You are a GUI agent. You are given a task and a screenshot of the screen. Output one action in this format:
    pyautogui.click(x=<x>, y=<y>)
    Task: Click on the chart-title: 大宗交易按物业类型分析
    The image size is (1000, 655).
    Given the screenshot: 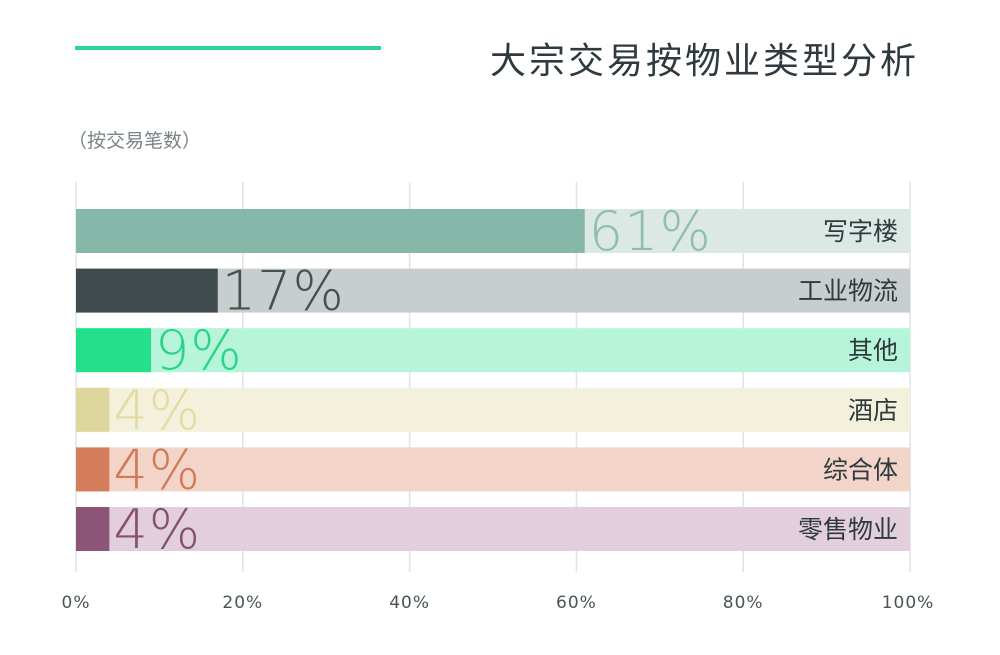 What is the action you would take?
    pyautogui.click(x=704, y=61)
    